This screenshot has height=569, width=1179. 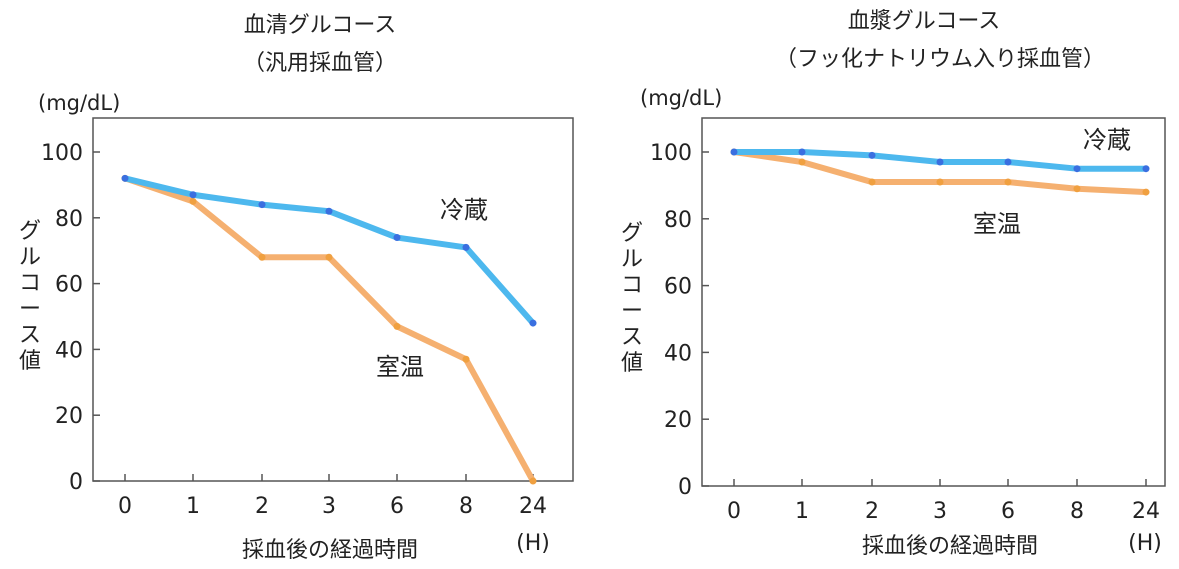 What do you see at coordinates (940, 59) in the screenshot?
I see `chart-subtitle: （フッ化ナトリウム入り採血管）` at bounding box center [940, 59].